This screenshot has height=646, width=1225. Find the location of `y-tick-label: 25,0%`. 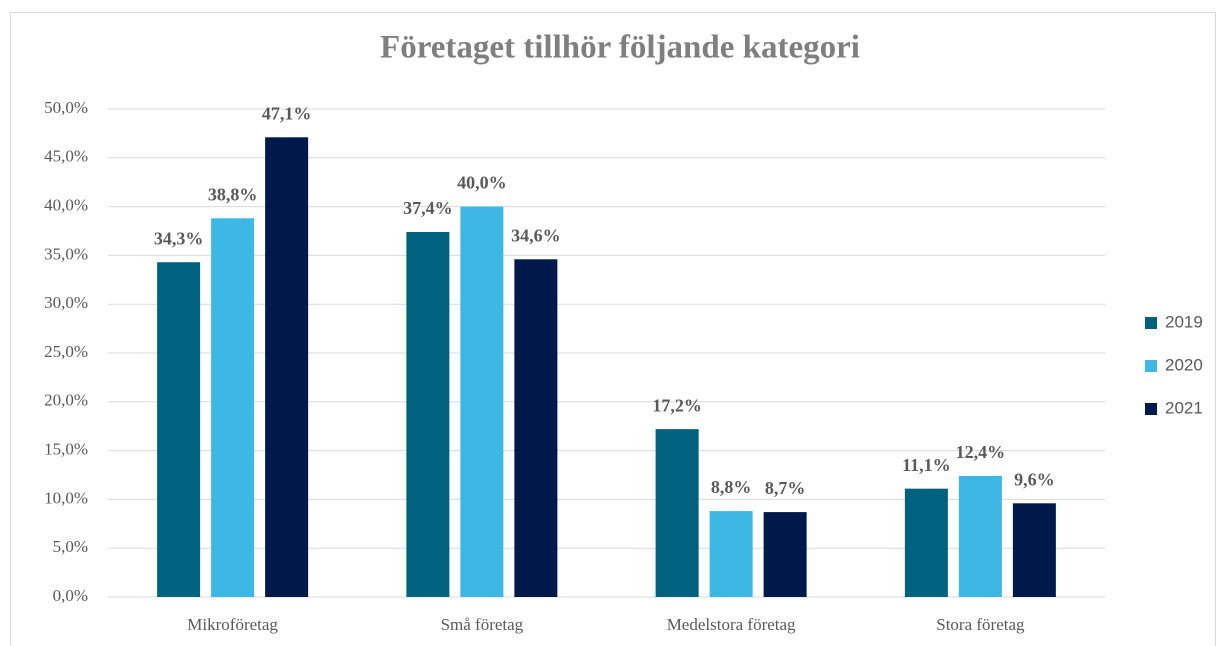

y-tick-label: 25,0% is located at coordinates (66, 351).